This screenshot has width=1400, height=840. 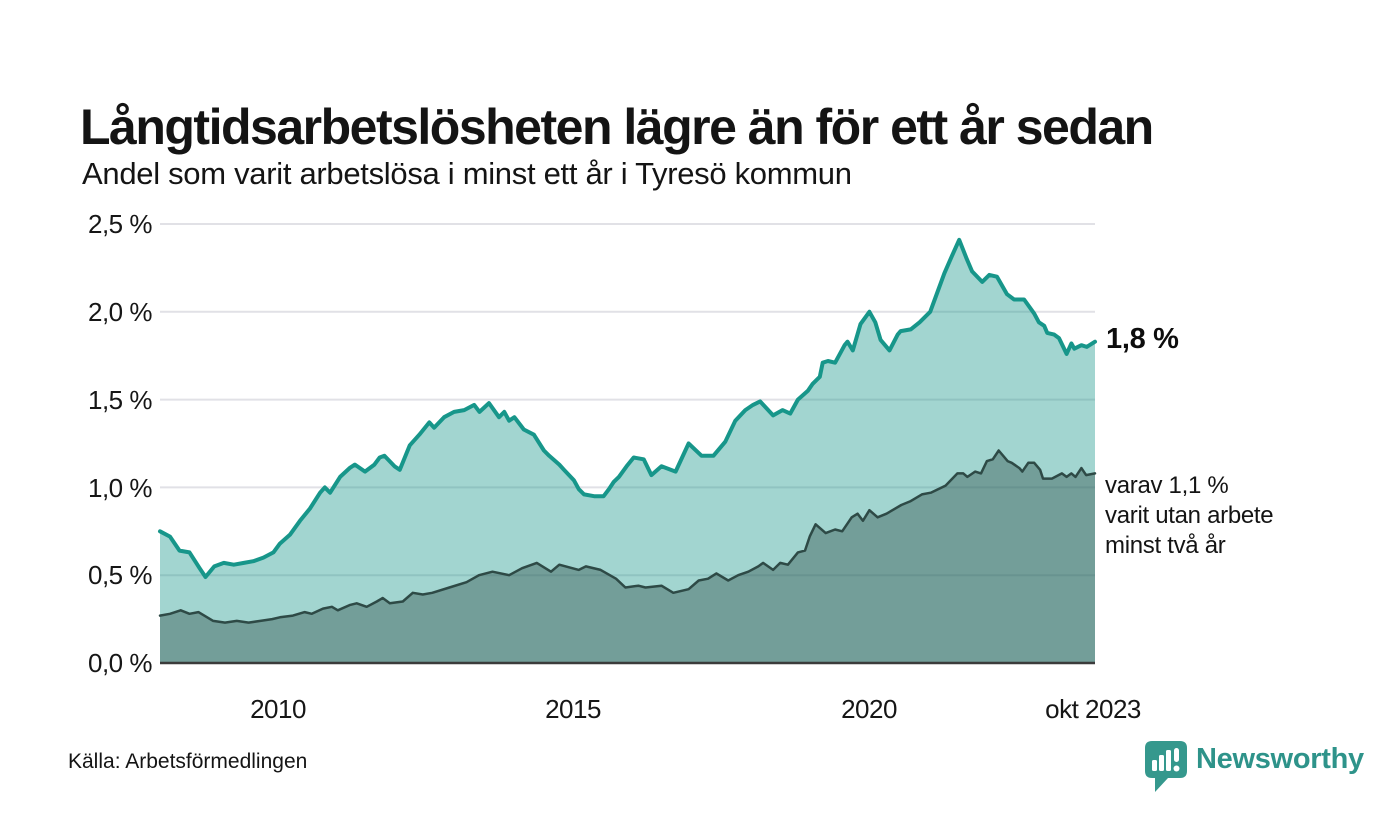 What do you see at coordinates (1093, 709) in the screenshot?
I see `x-axis-tick-label: okt 2023` at bounding box center [1093, 709].